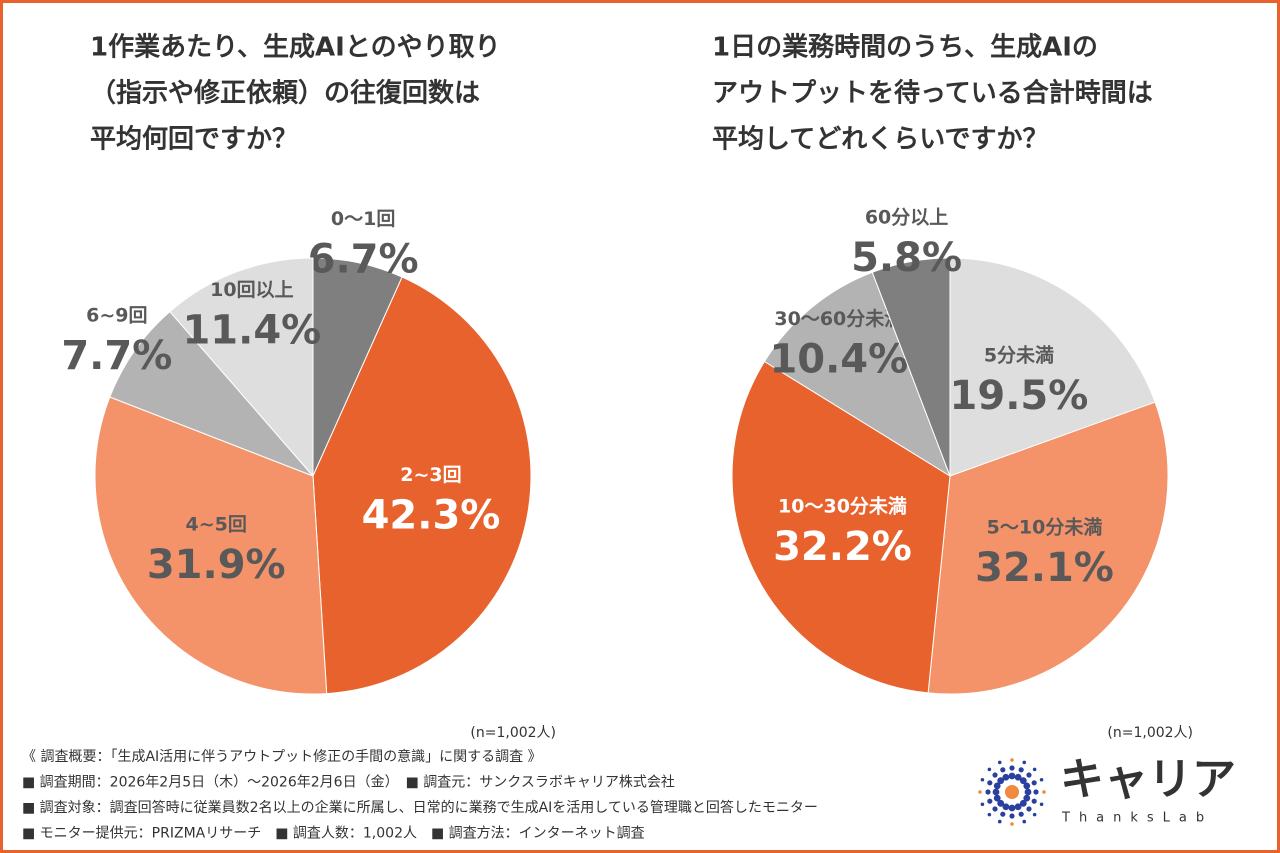 This screenshot has height=853, width=1280. I want to click on slice-value: 10.4%, so click(838, 360).